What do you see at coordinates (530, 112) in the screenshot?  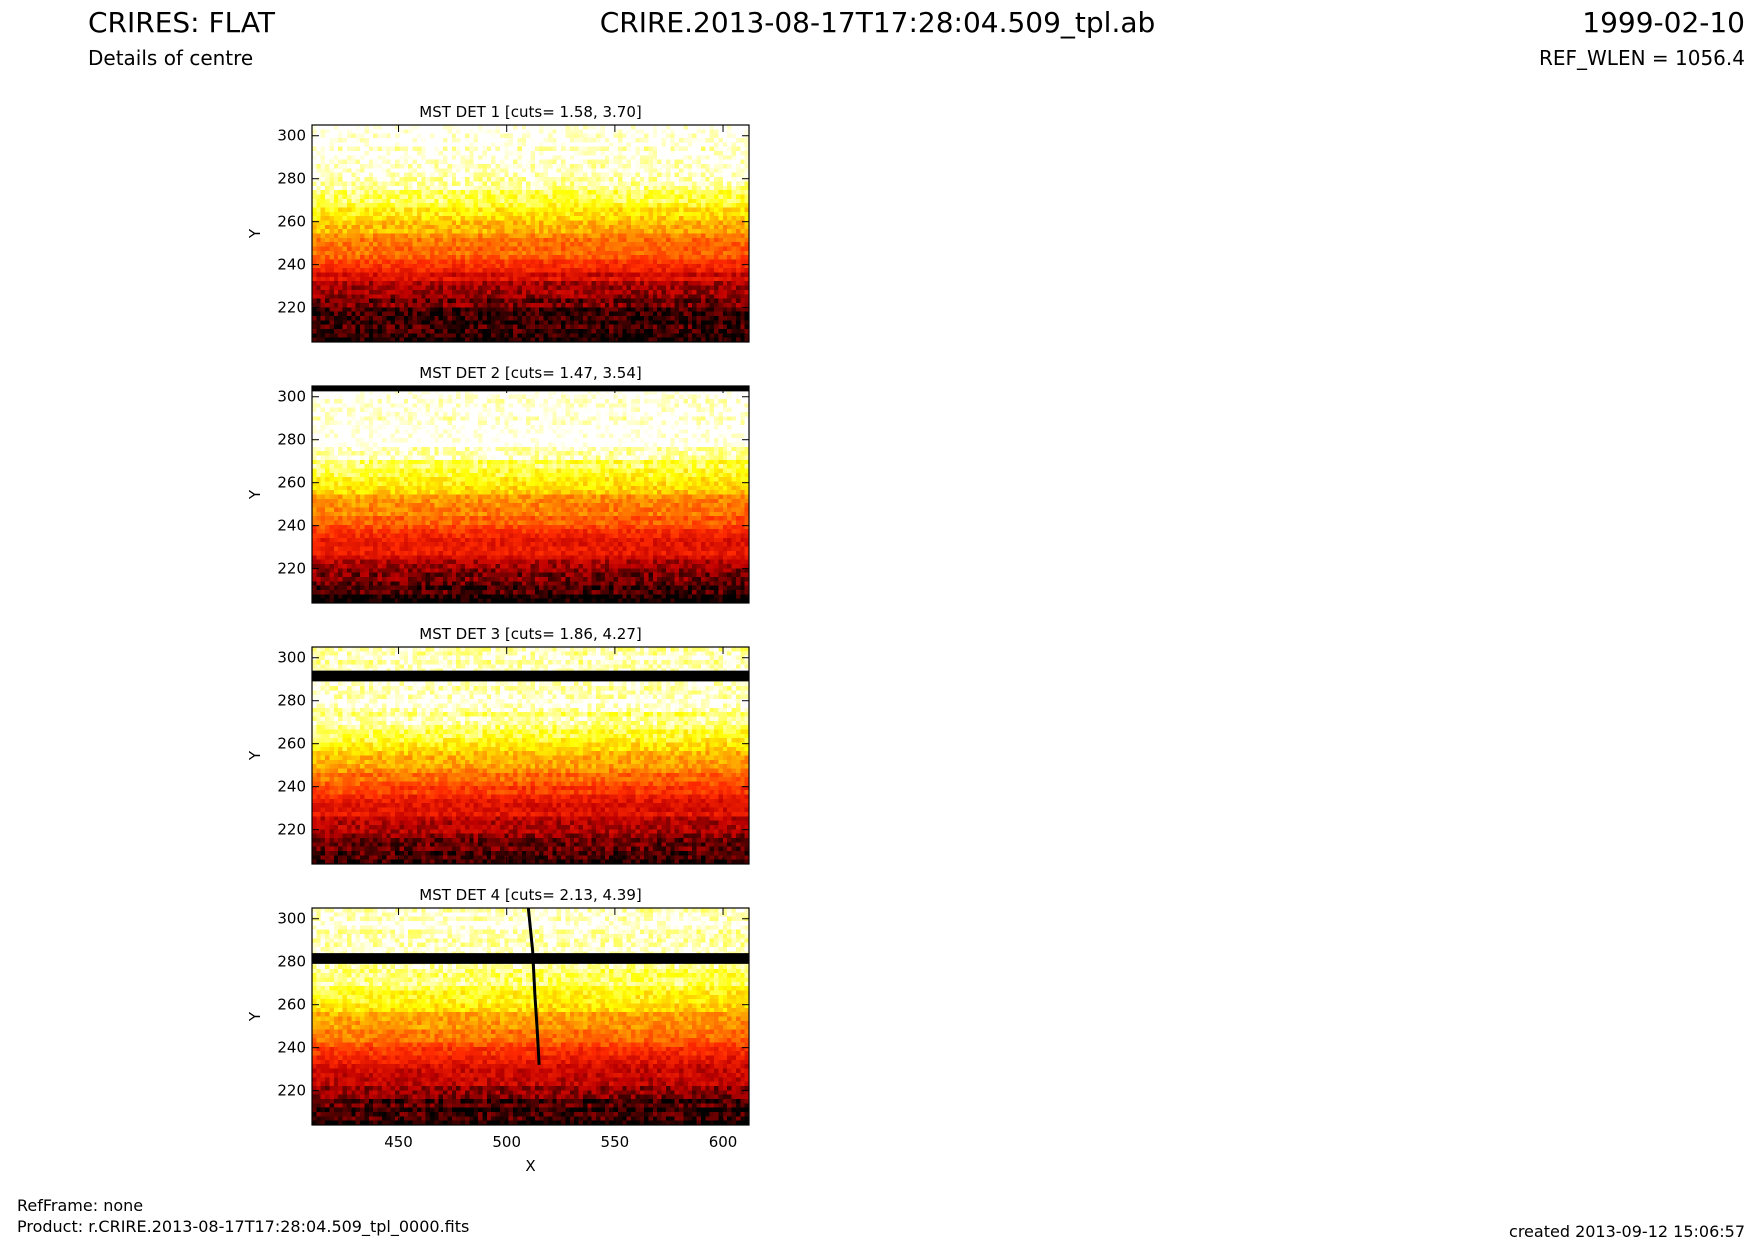 I see `panel-title: MST DET 1 [cuts= 1.58, 3.70]` at bounding box center [530, 112].